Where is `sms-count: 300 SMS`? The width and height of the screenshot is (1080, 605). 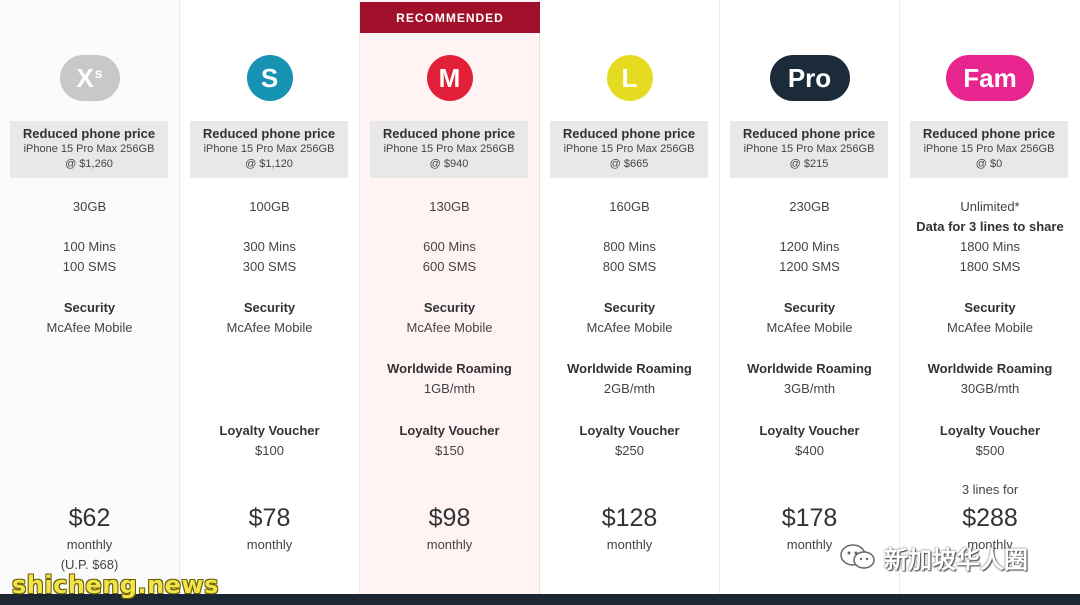 sms-count: 300 SMS is located at coordinates (269, 266).